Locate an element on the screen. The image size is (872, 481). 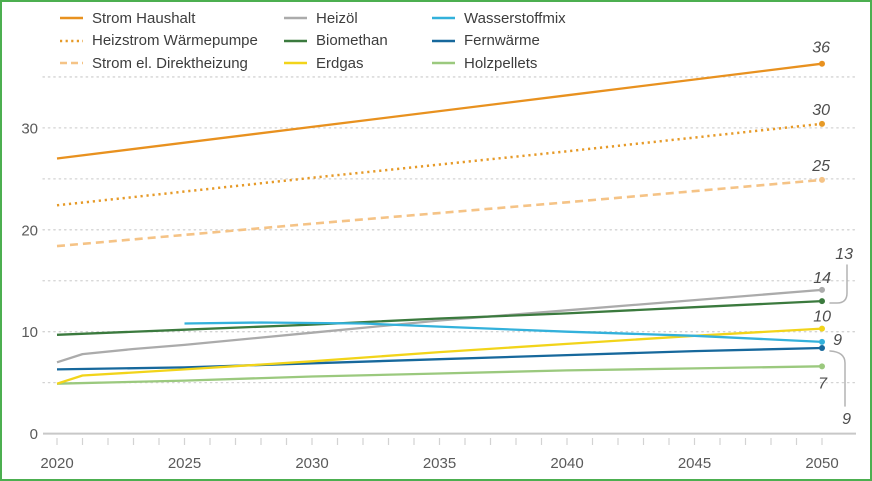
legend-label: Biomethan is located at coordinates (352, 41).